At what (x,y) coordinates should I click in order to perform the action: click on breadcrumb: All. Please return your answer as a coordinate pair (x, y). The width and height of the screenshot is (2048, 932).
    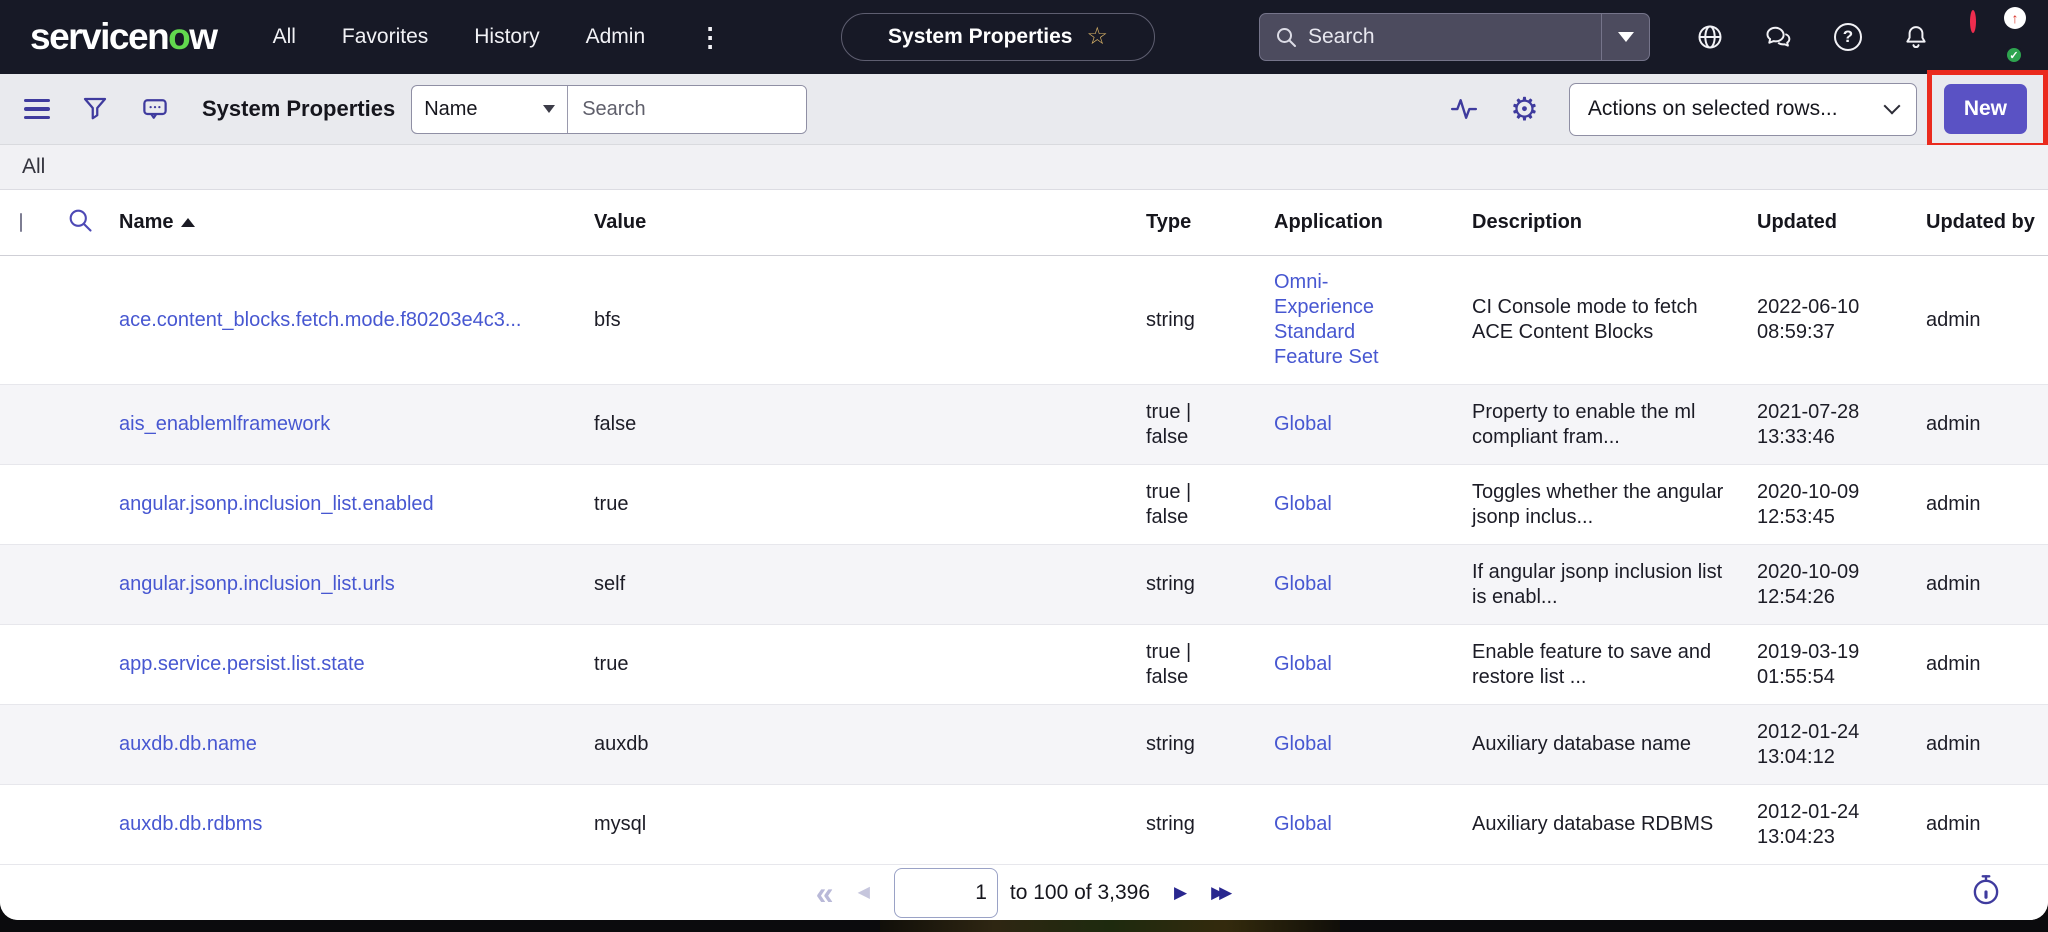
    Looking at the image, I should click on (1024, 167).